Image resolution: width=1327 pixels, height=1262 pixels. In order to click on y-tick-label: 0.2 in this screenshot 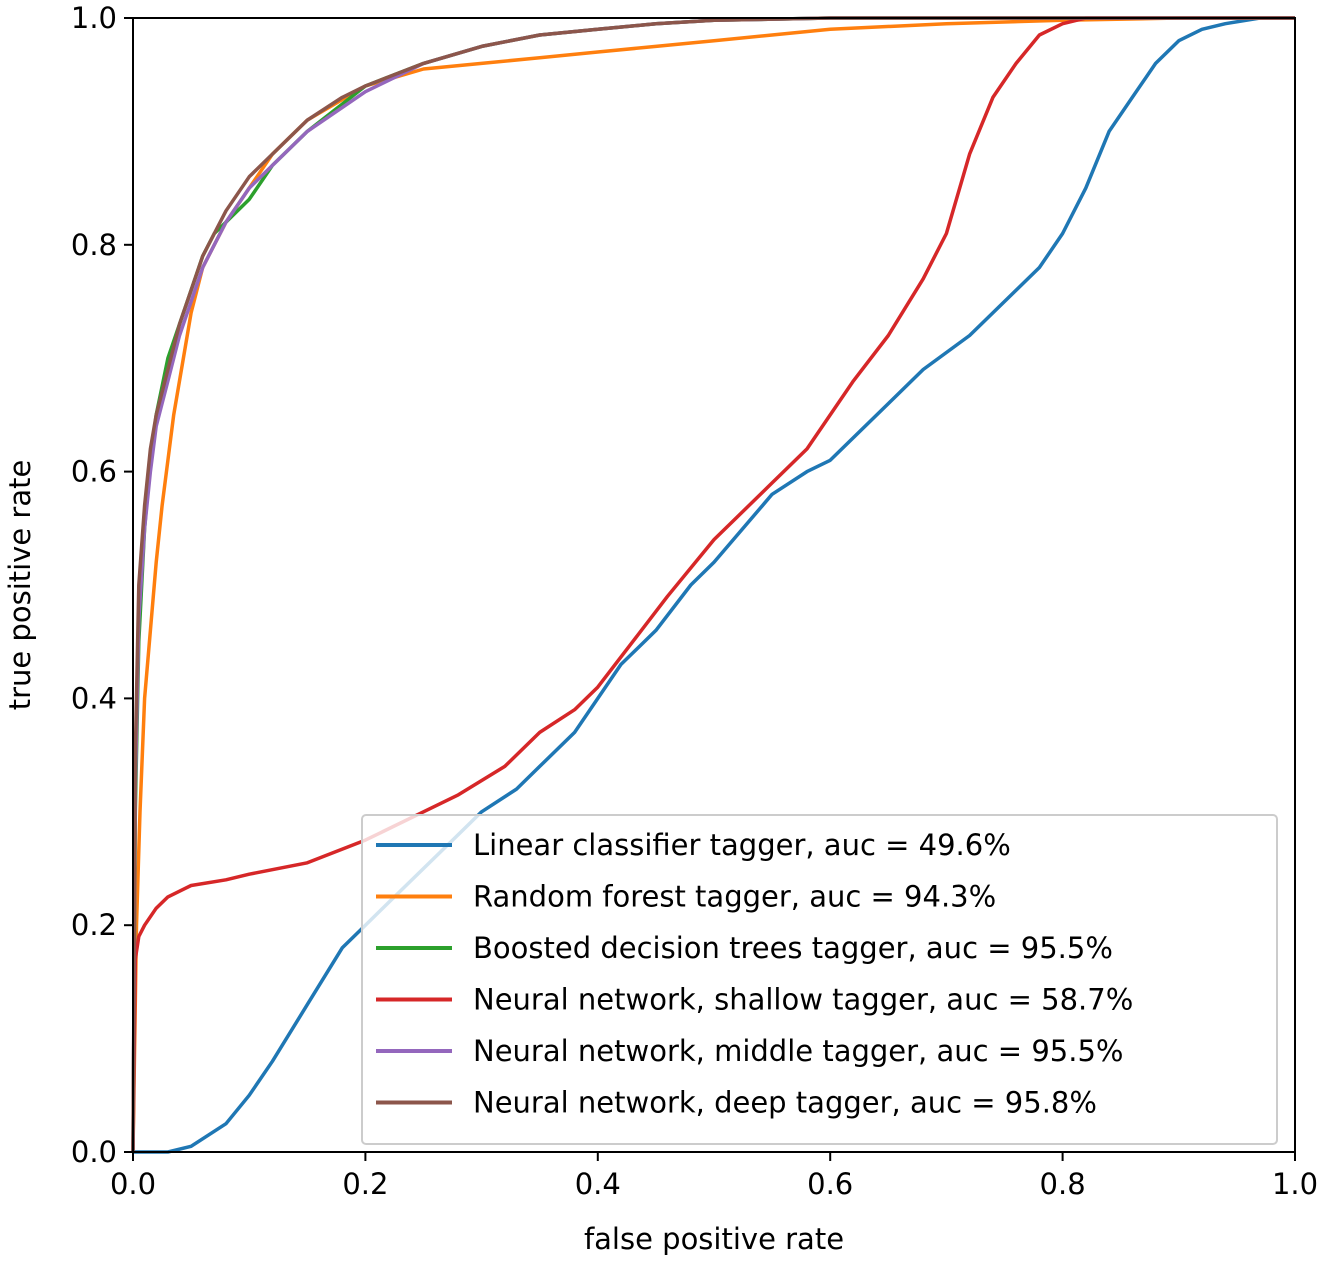, I will do `click(94, 925)`.